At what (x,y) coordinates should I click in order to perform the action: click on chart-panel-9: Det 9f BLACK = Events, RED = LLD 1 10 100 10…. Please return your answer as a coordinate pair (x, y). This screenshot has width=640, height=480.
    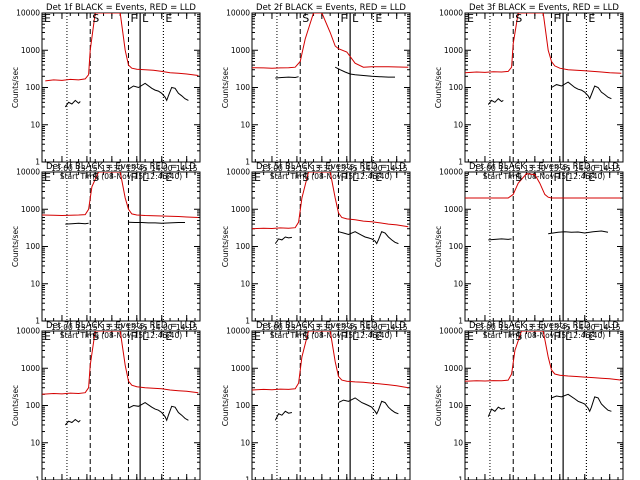
    Looking at the image, I should click on (529, 400).